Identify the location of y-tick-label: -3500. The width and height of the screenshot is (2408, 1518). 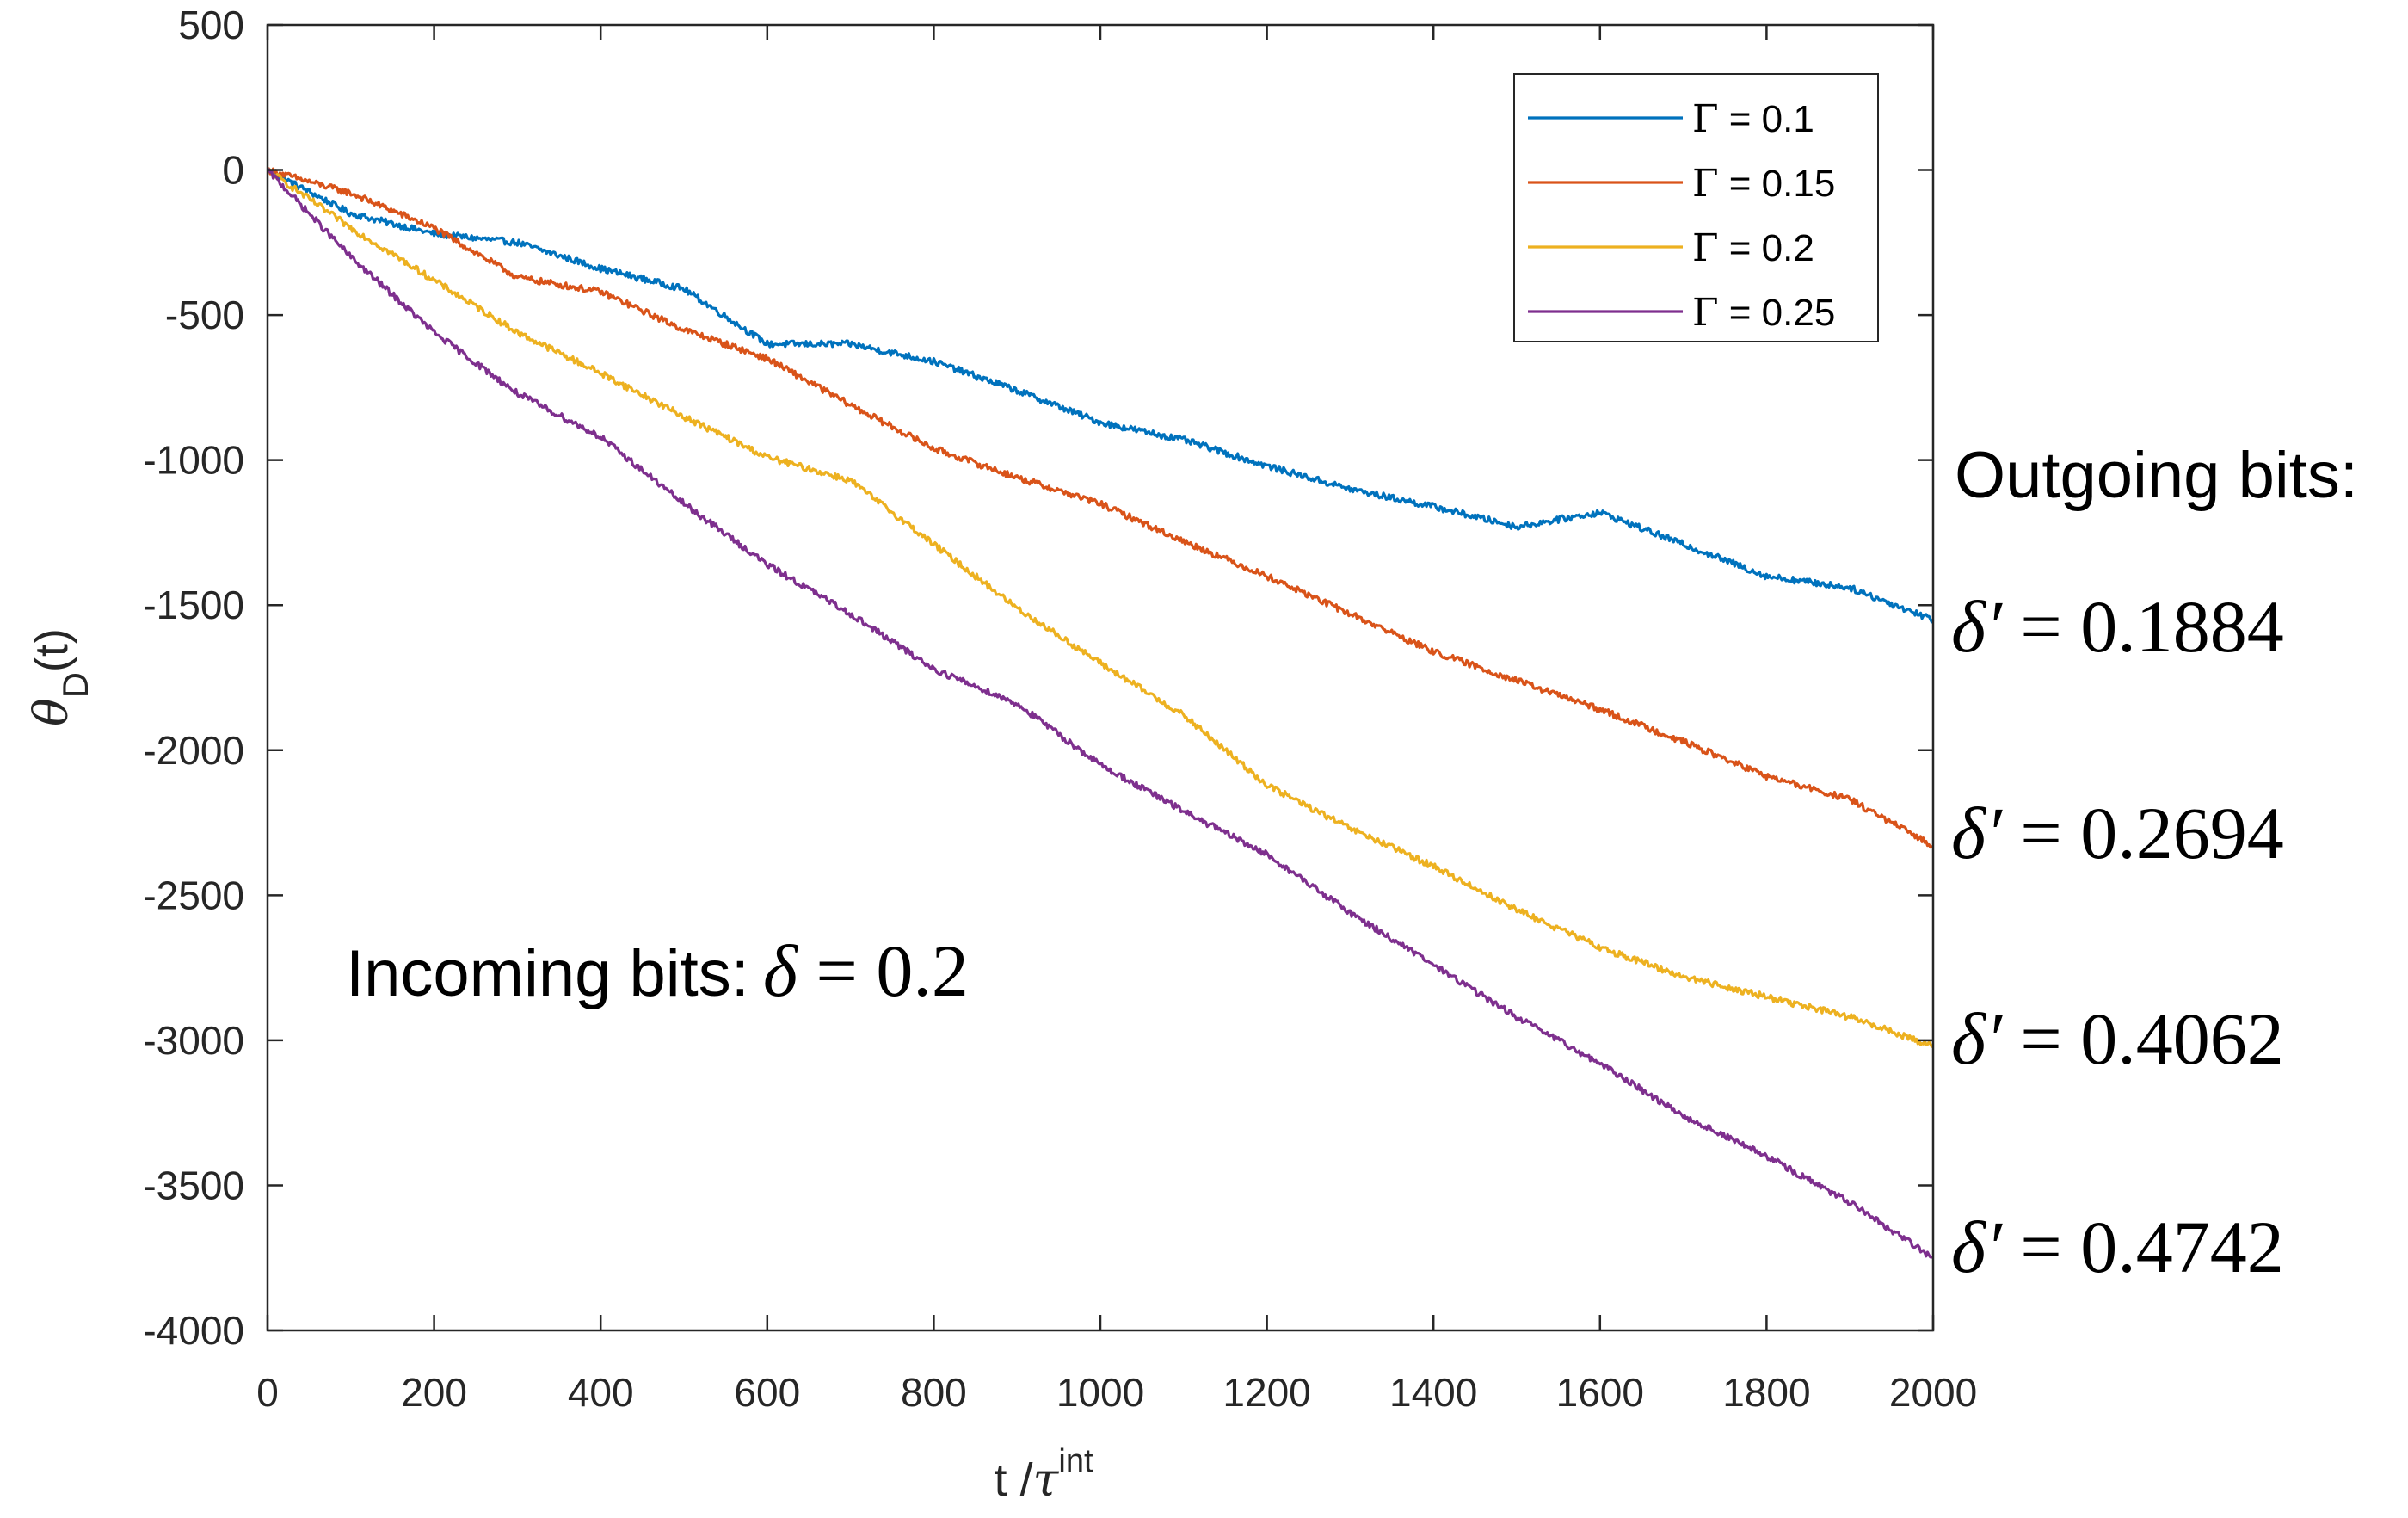
(193, 1185).